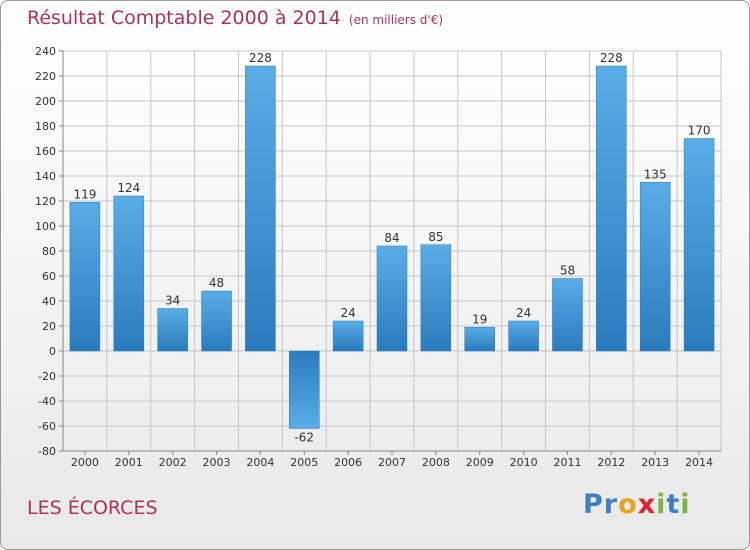 Image resolution: width=750 pixels, height=550 pixels. What do you see at coordinates (216, 321) in the screenshot?
I see `bar-2003` at bounding box center [216, 321].